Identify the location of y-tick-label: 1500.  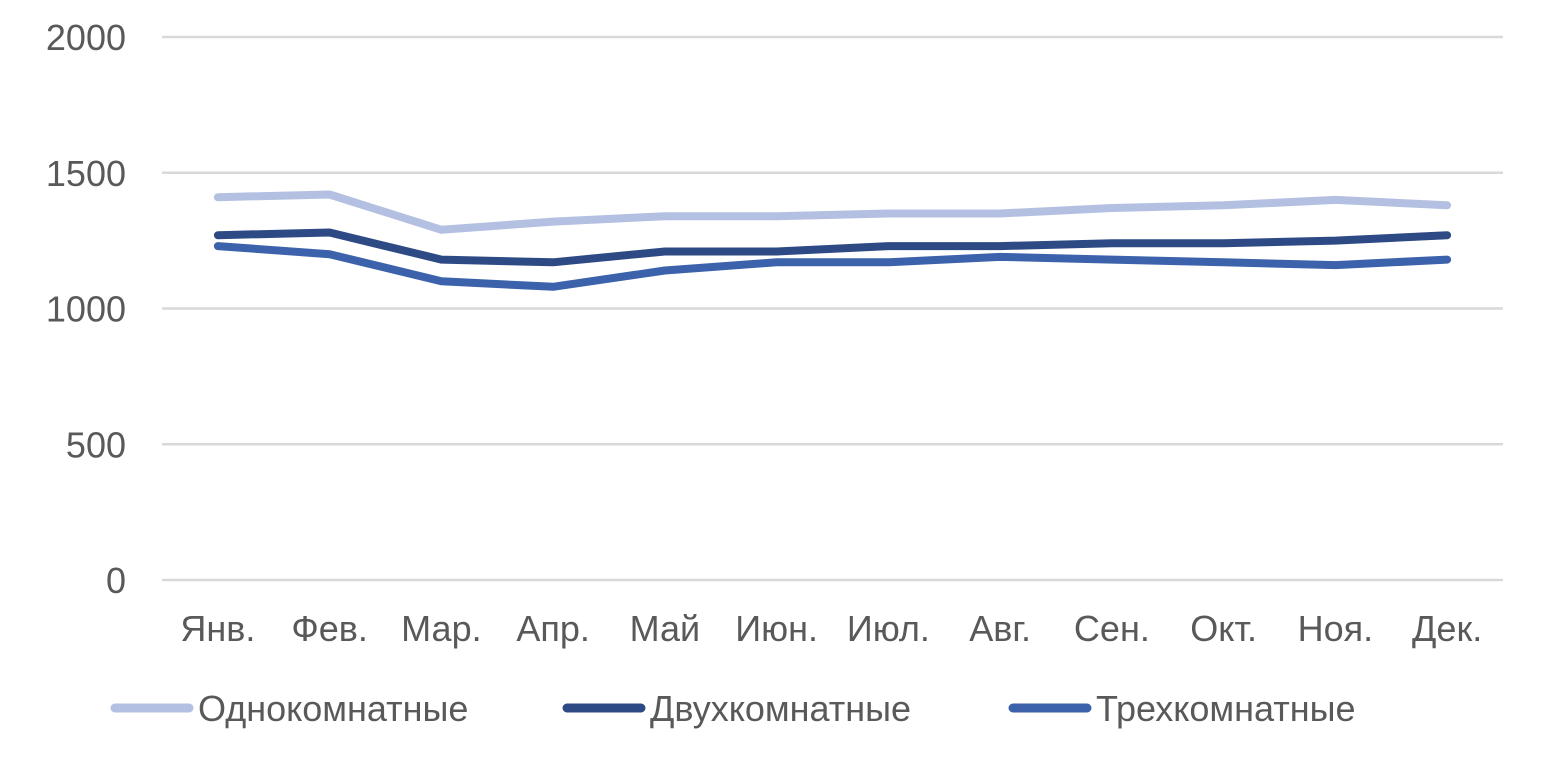
(86, 173).